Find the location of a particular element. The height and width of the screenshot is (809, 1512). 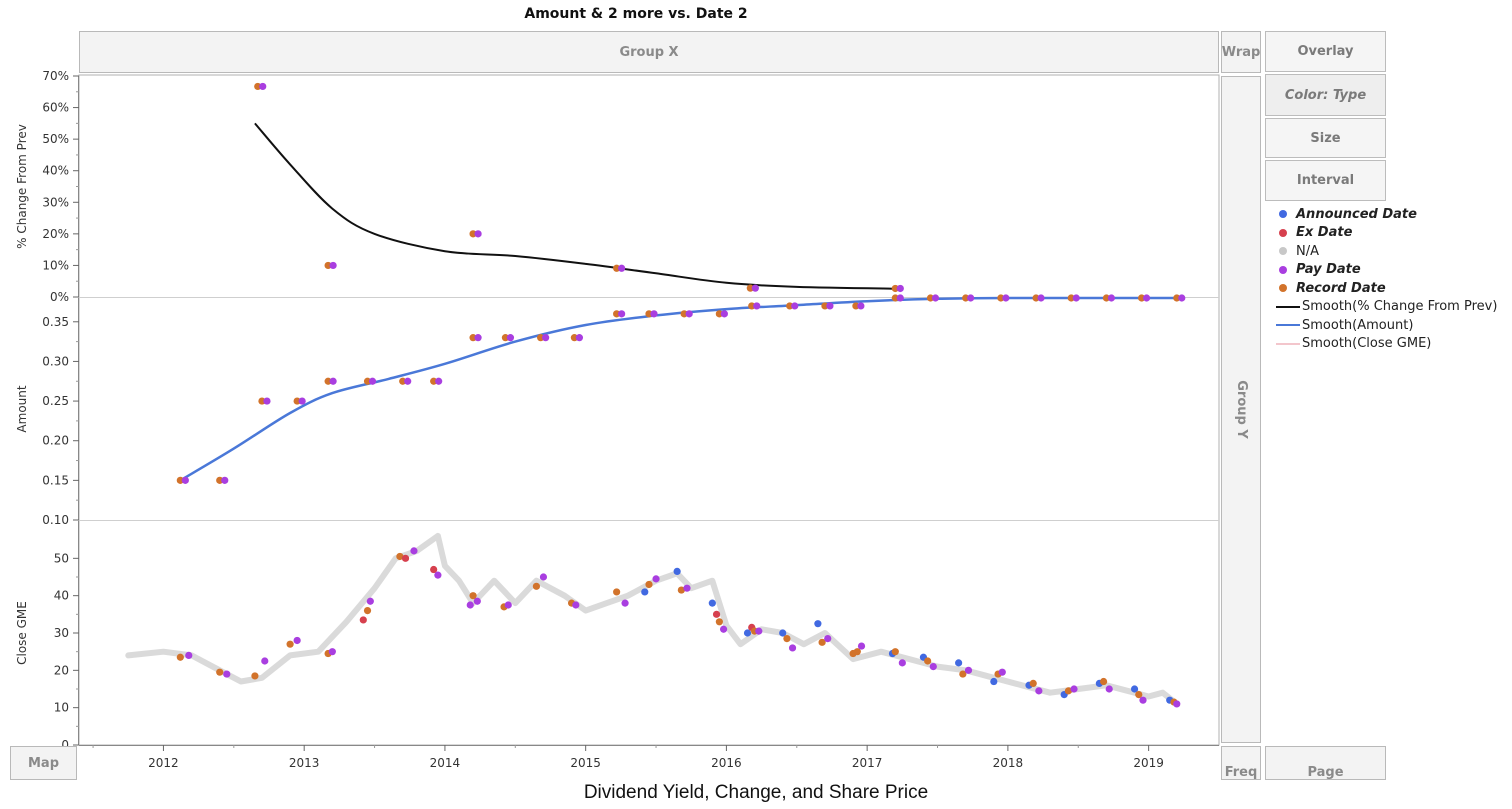

x-tick-label: 2015 is located at coordinates (585, 763).